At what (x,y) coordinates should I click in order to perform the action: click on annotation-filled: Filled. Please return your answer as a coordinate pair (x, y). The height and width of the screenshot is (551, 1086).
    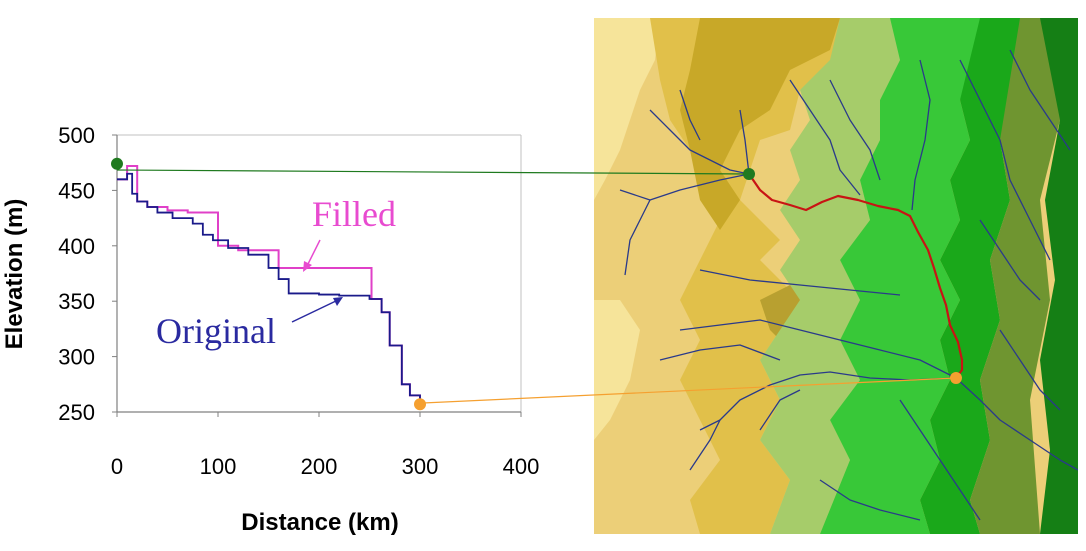
    Looking at the image, I should click on (354, 214).